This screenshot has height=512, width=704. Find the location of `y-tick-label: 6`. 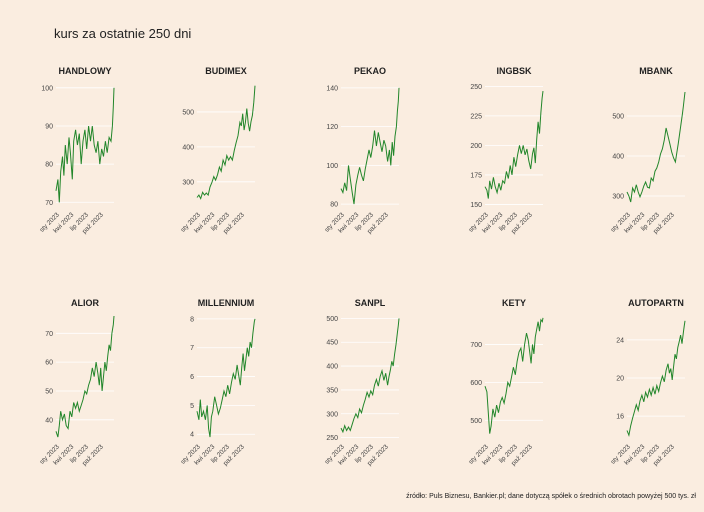

y-tick-label: 6 is located at coordinates (192, 377).